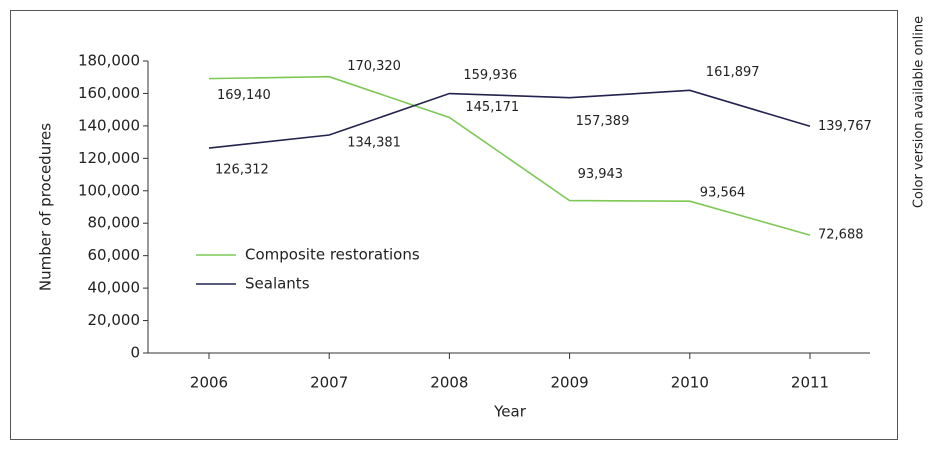  Describe the element at coordinates (690, 383) in the screenshot. I see `x-tick-label: 2010` at that location.